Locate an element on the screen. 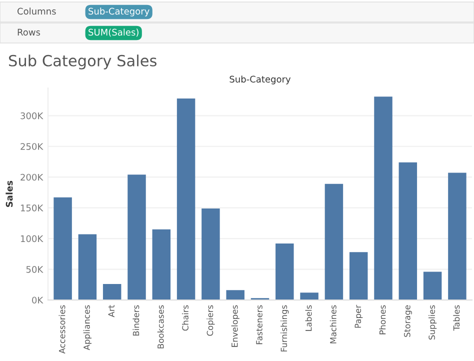  x-tick-label: Copiers is located at coordinates (210, 320).